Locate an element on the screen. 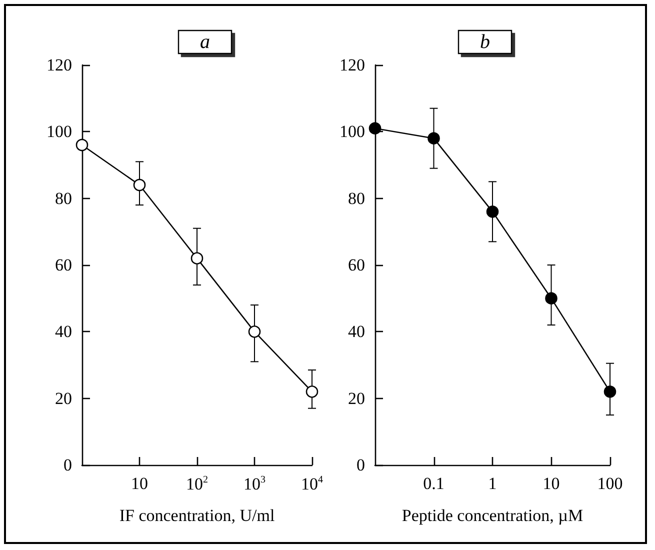  chart-title: a is located at coordinates (205, 42).